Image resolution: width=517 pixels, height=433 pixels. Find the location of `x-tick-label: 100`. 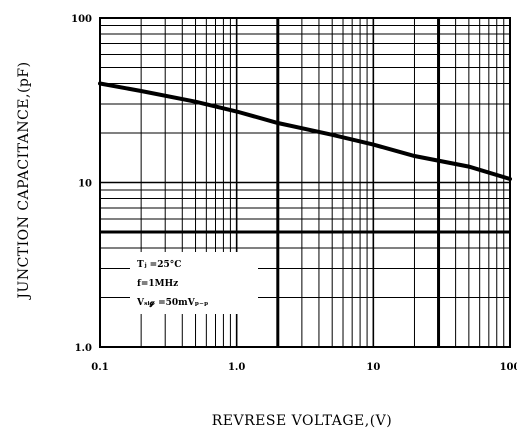

x-tick-label: 100 is located at coordinates (508, 367).